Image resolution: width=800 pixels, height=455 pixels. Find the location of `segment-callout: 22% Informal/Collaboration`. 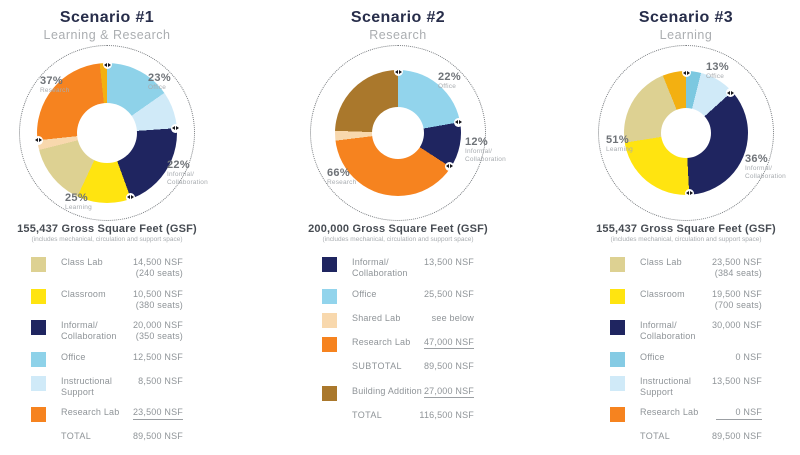

segment-callout: 22% Informal/Collaboration is located at coordinates (187, 173).